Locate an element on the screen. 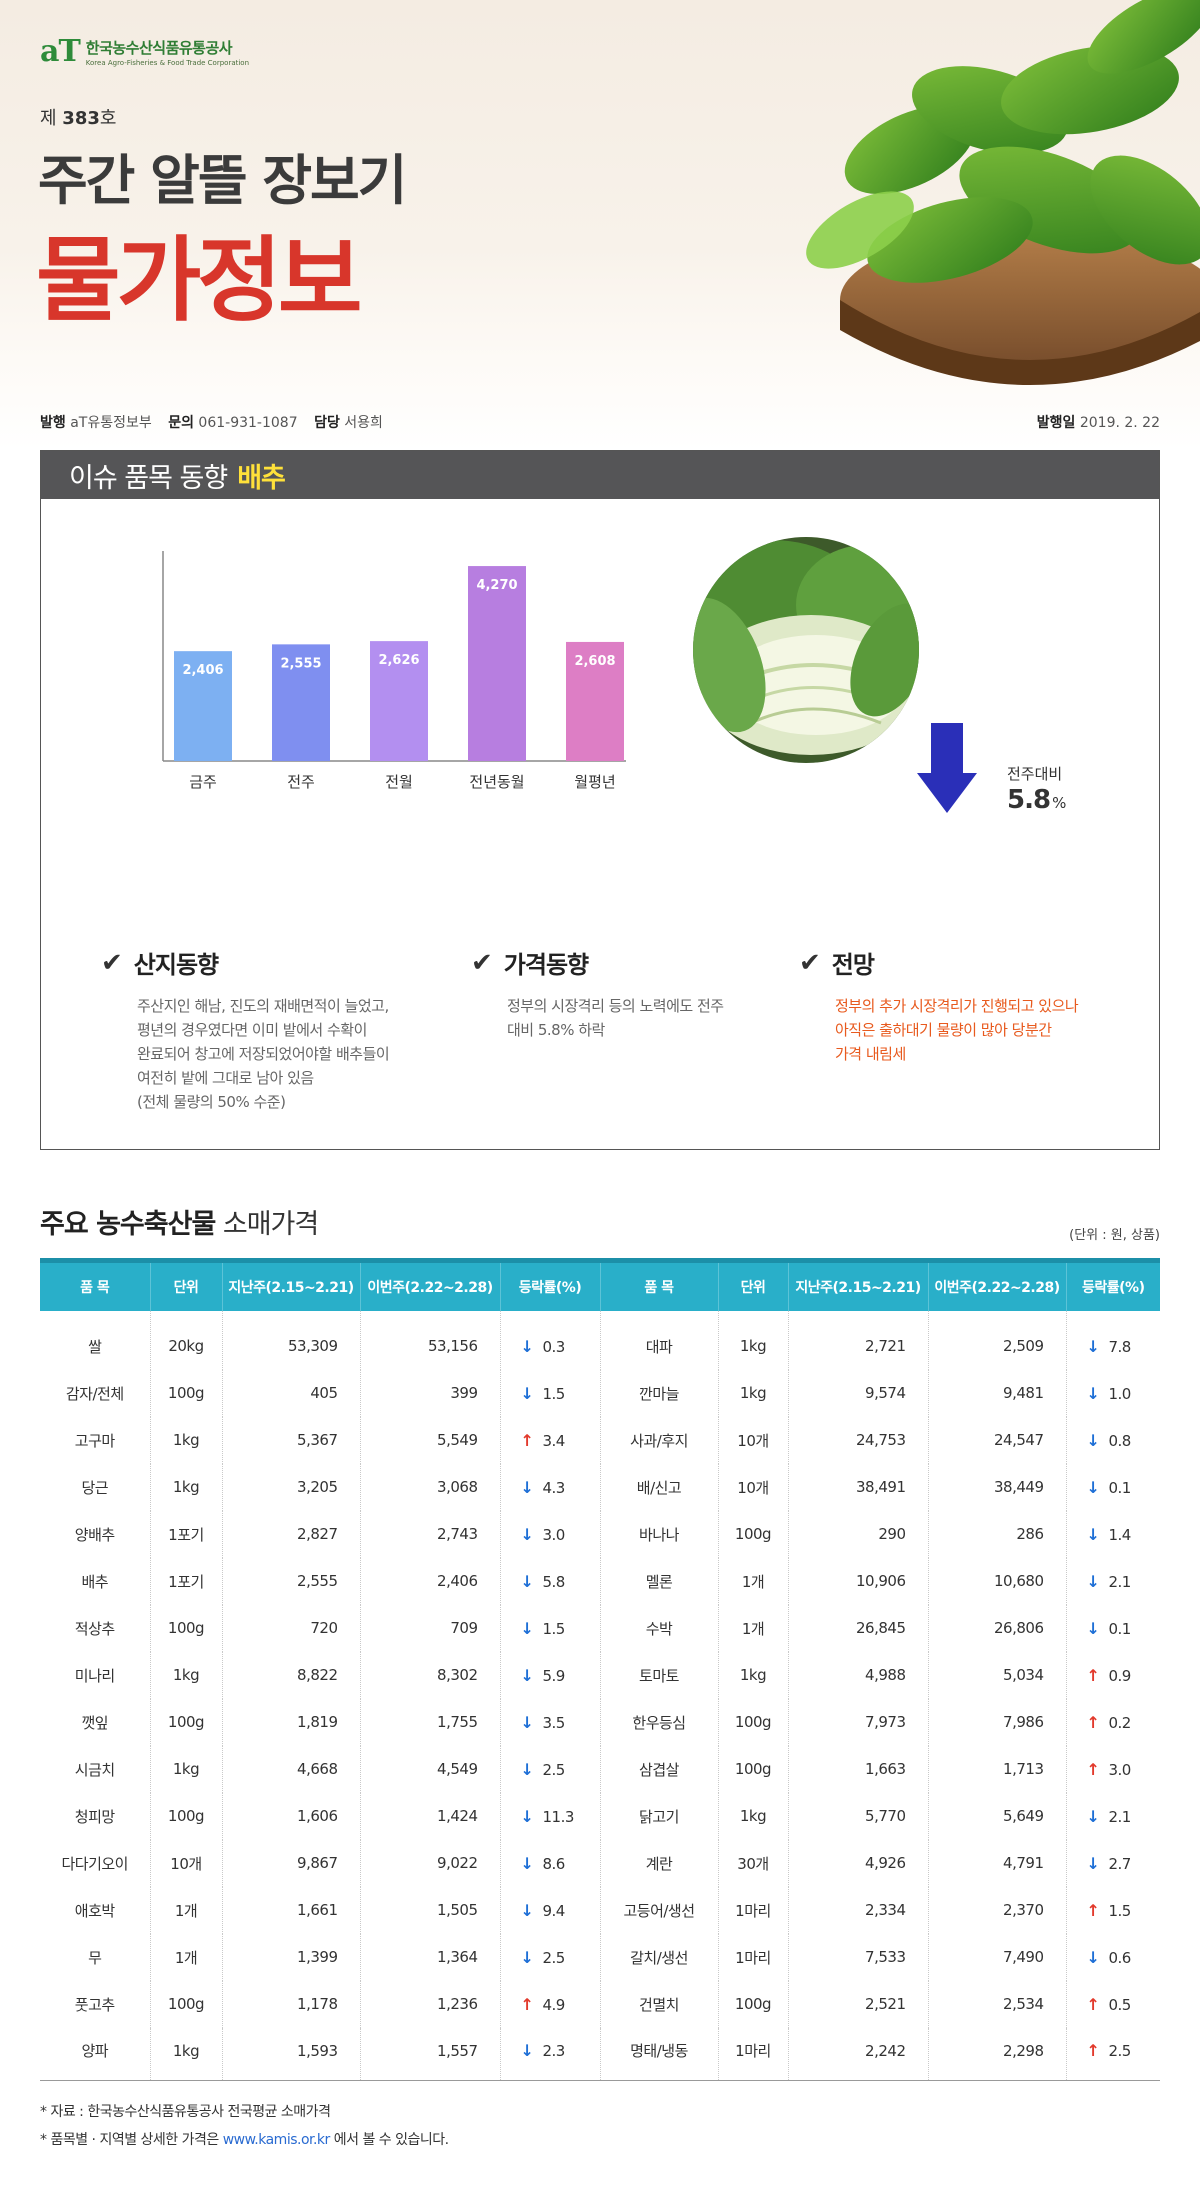  item-name-cell: 청피망 is located at coordinates (95, 1816).